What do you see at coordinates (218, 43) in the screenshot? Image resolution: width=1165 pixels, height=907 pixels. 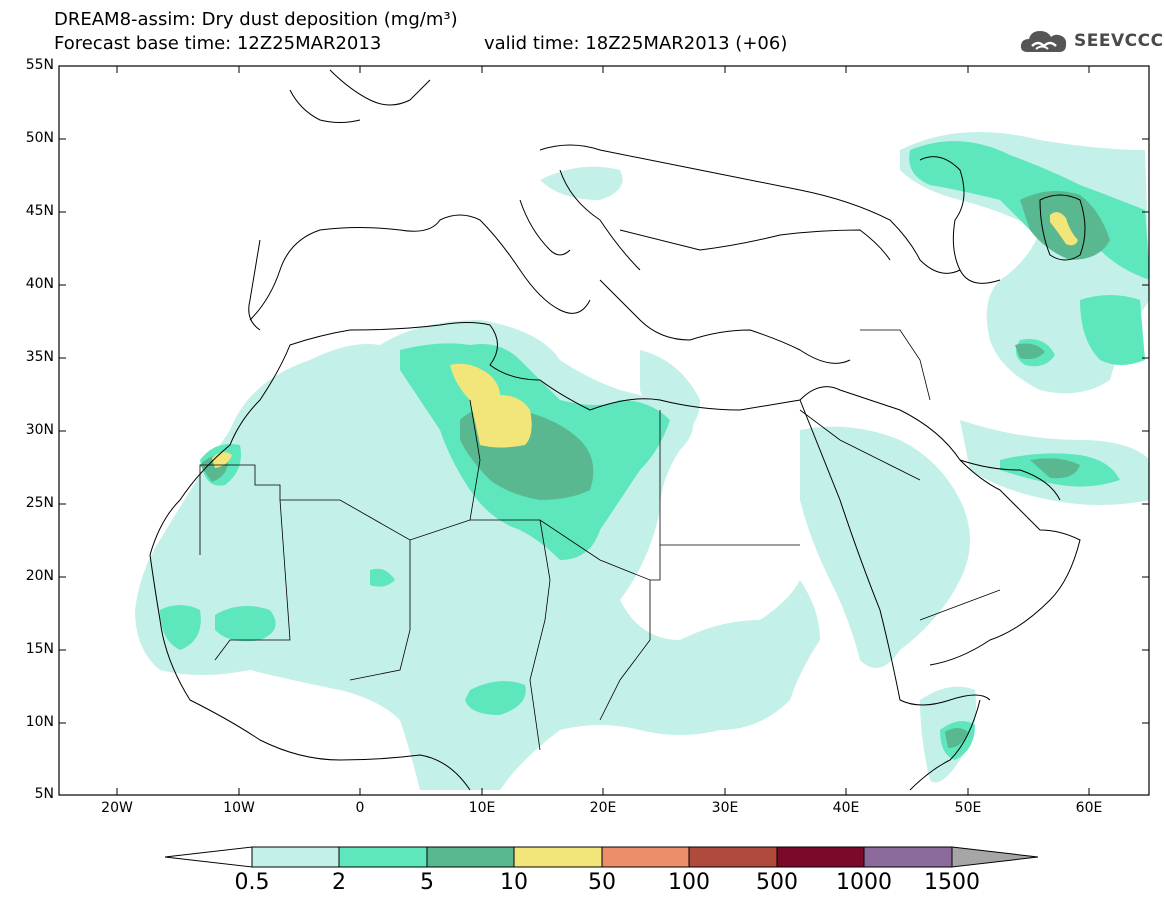 I see `forecast-base-time: Forecast base time: 12Z25MAR2013` at bounding box center [218, 43].